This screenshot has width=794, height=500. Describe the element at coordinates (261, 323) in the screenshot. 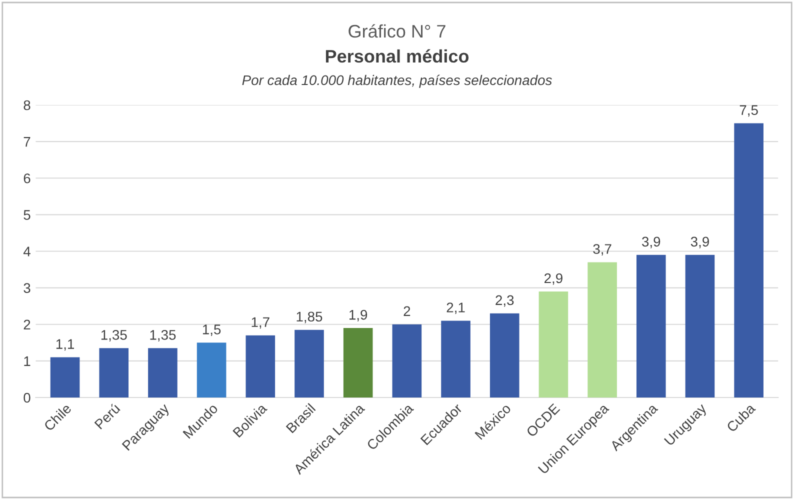

I see `data-label: 1,7` at that location.